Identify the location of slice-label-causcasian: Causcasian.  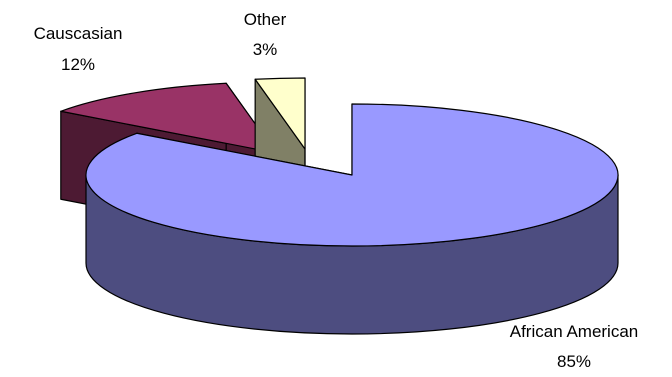
(78, 33).